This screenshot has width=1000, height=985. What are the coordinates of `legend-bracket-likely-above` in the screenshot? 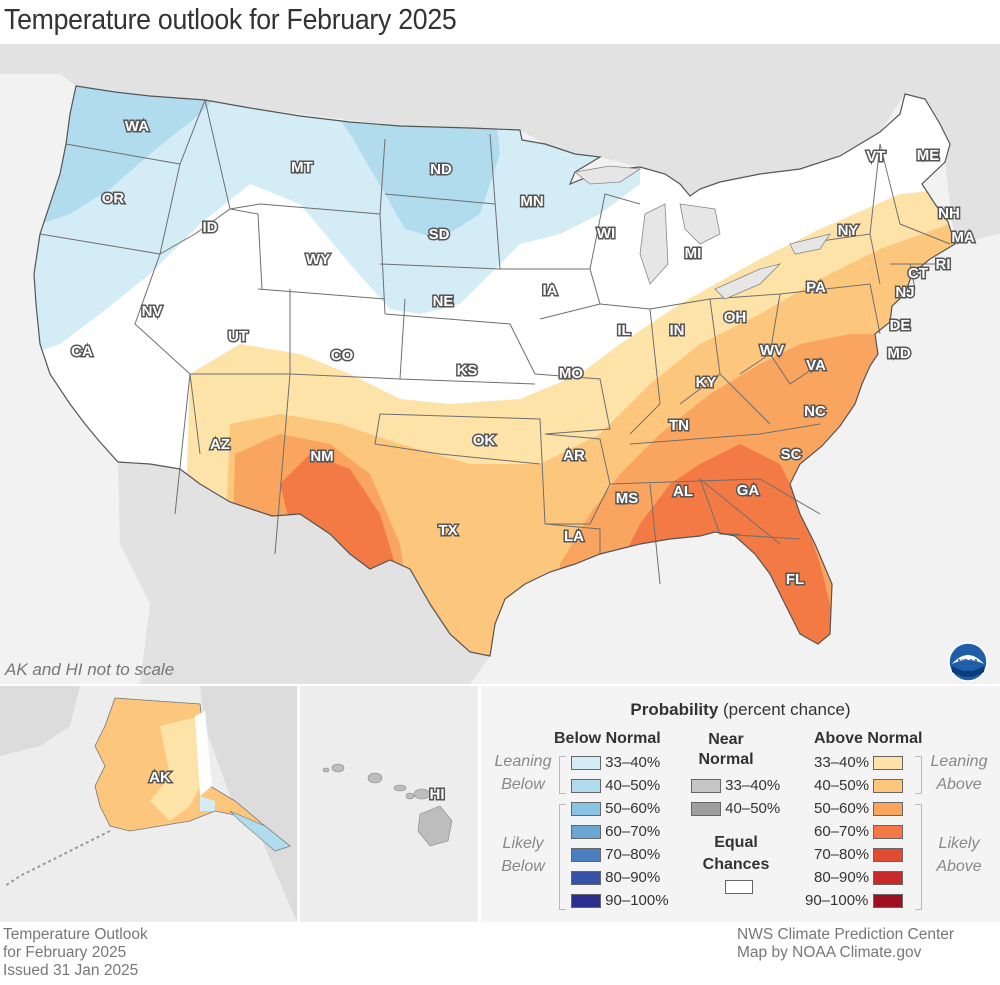 It's located at (918, 857).